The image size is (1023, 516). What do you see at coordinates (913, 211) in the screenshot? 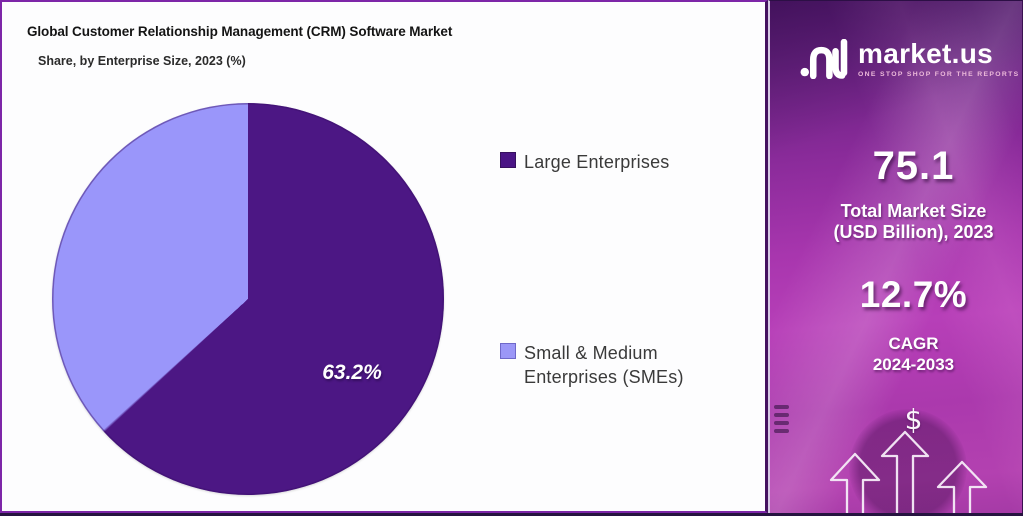
I see `stat-market-size-label-line1: Total Market Size` at bounding box center [913, 211].